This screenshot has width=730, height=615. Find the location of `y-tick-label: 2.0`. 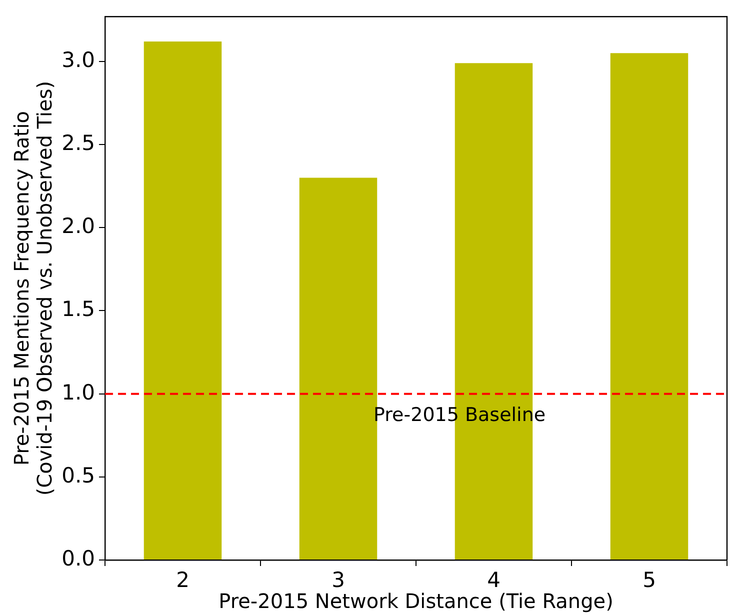

y-tick-label: 2.0 is located at coordinates (78, 226).